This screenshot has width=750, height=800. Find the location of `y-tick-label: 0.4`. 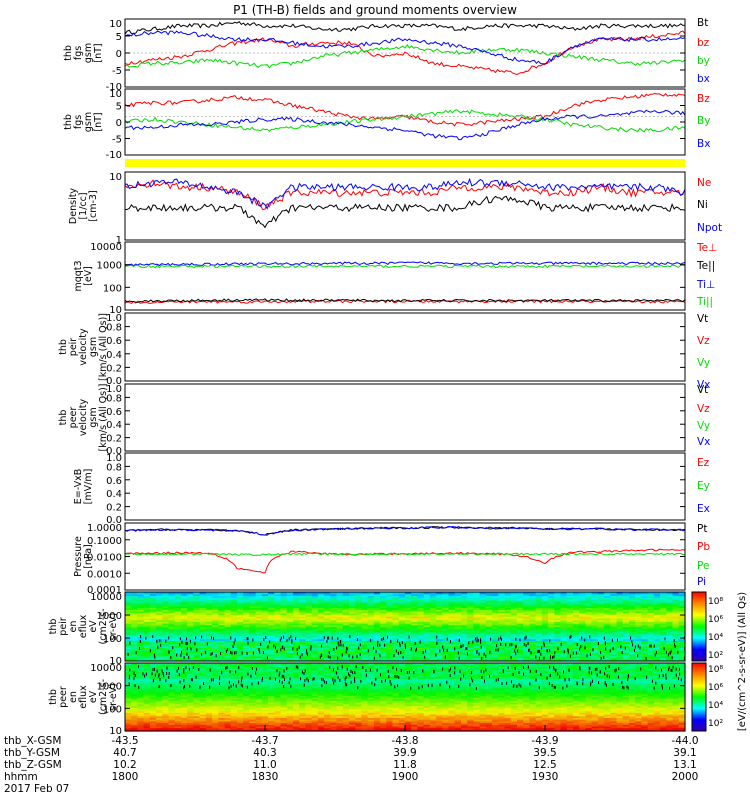

y-tick-label: 0.4 is located at coordinates (114, 494).